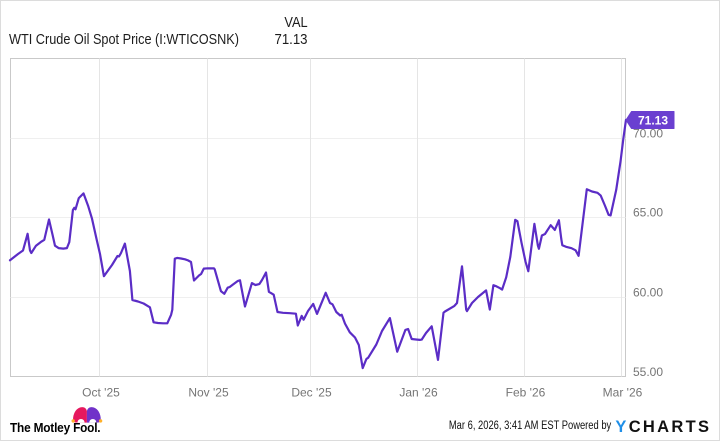  What do you see at coordinates (648, 293) in the screenshot?
I see `svg-text: 60.00` at bounding box center [648, 293].